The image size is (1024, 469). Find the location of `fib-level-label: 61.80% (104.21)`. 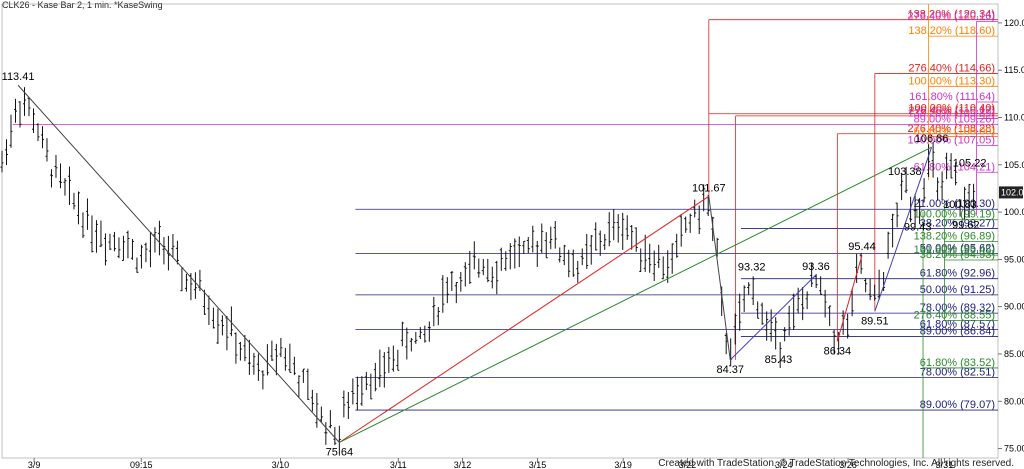

fib-level-label: 61.80% (104.21) is located at coordinates (954, 167).